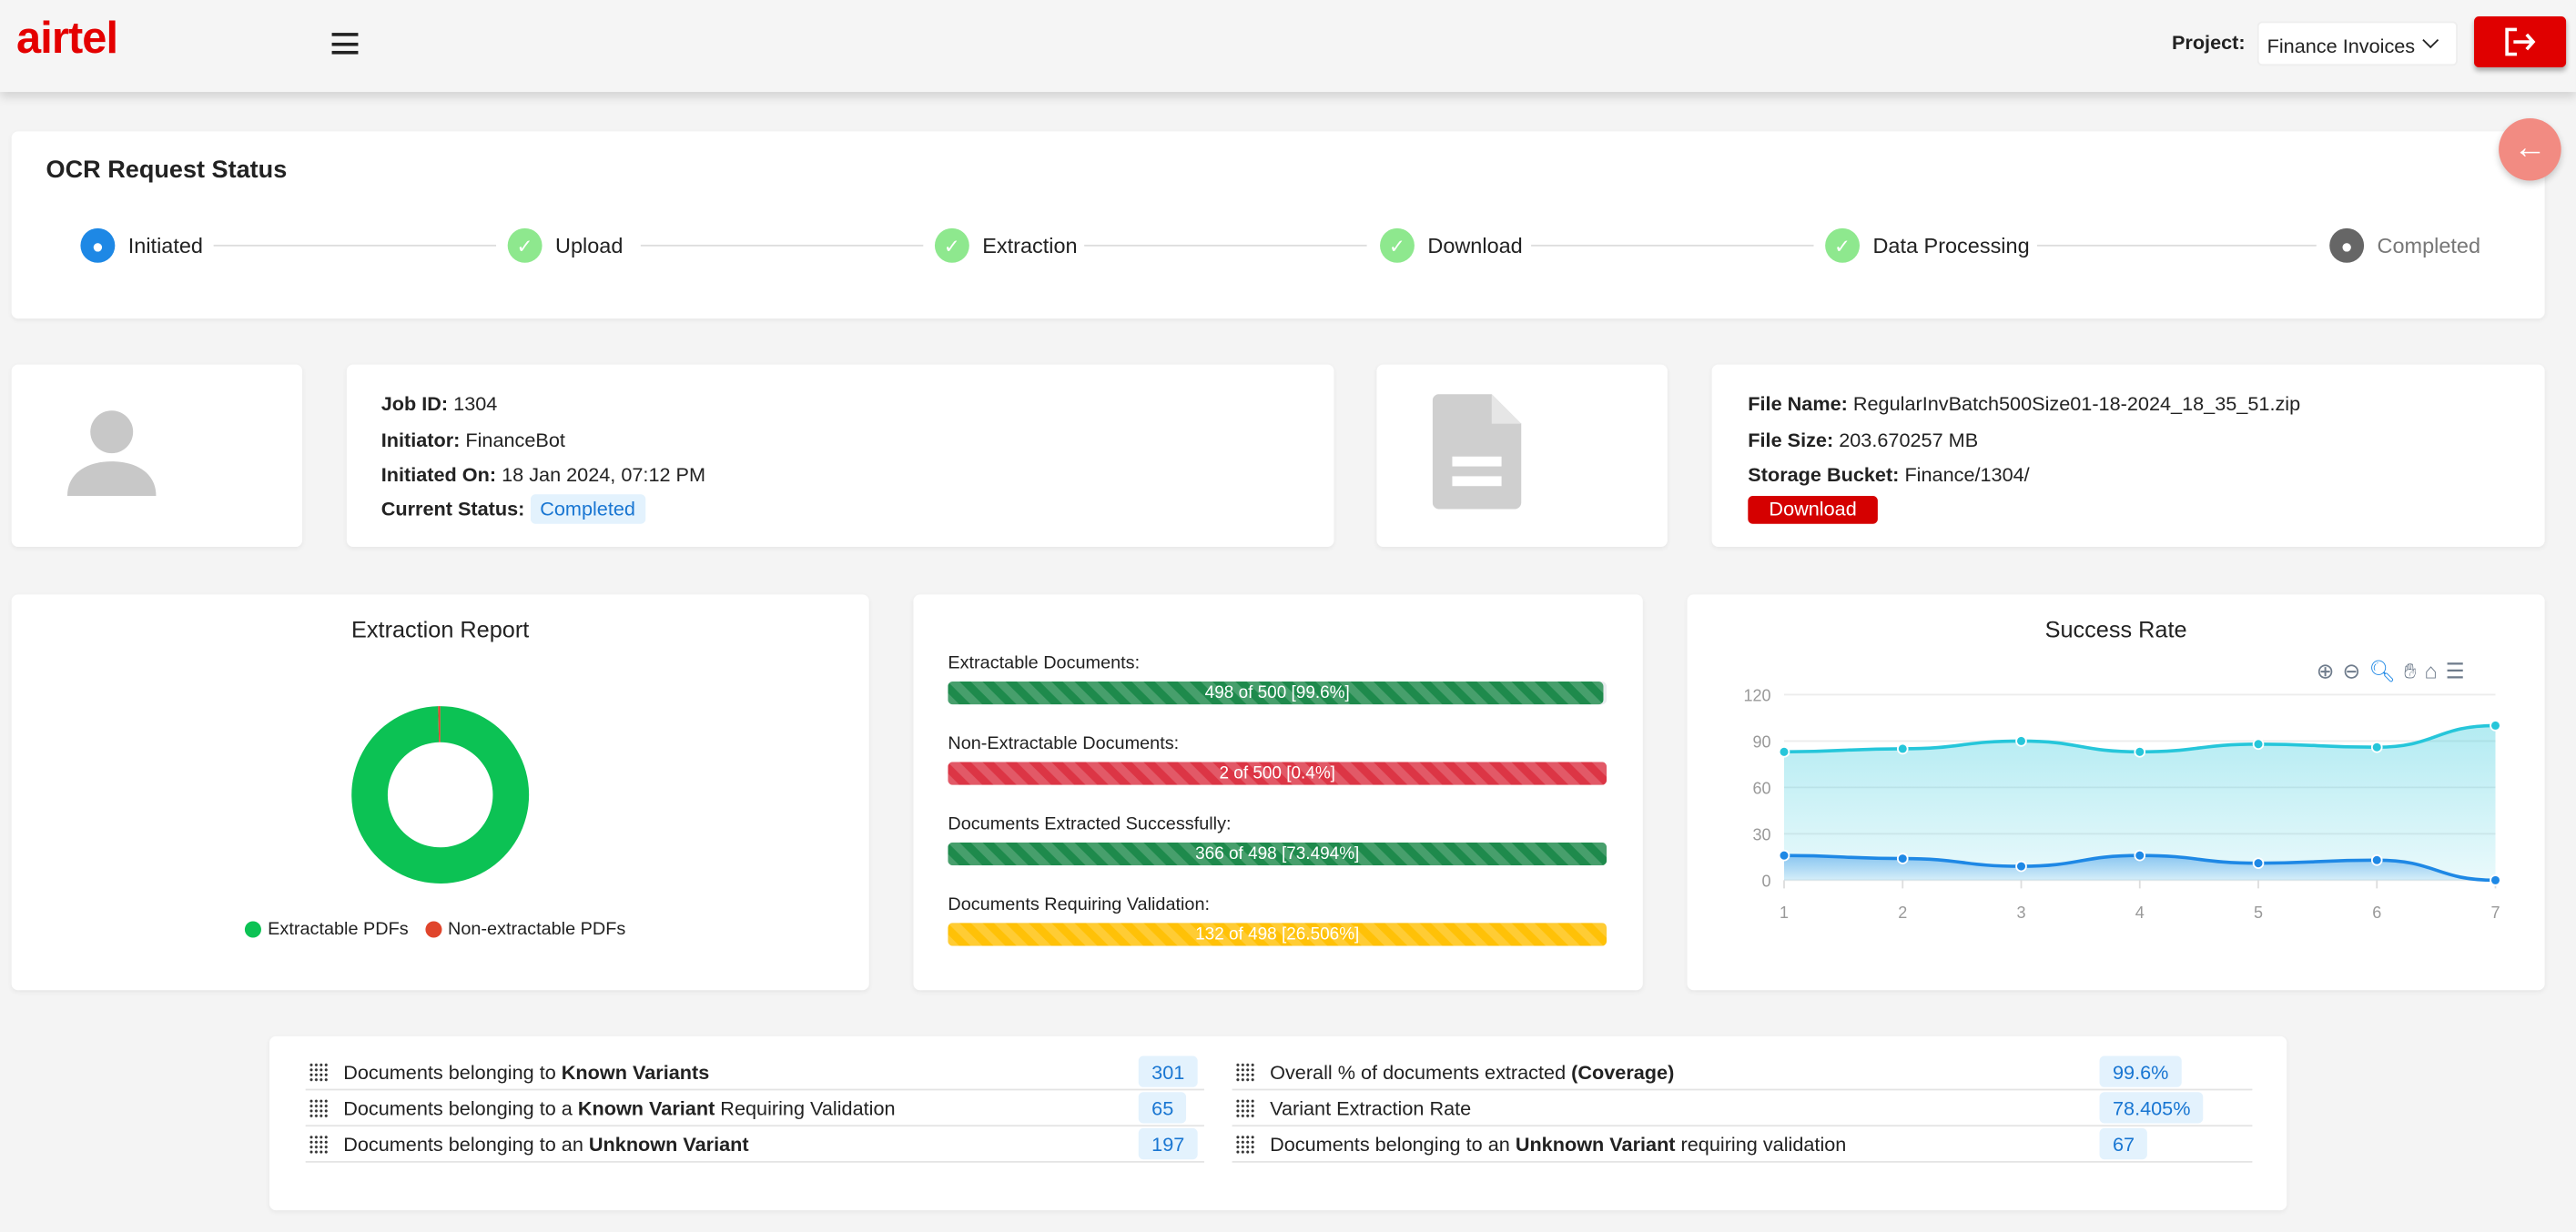  What do you see at coordinates (2495, 913) in the screenshot?
I see `x-tick-label: 7` at bounding box center [2495, 913].